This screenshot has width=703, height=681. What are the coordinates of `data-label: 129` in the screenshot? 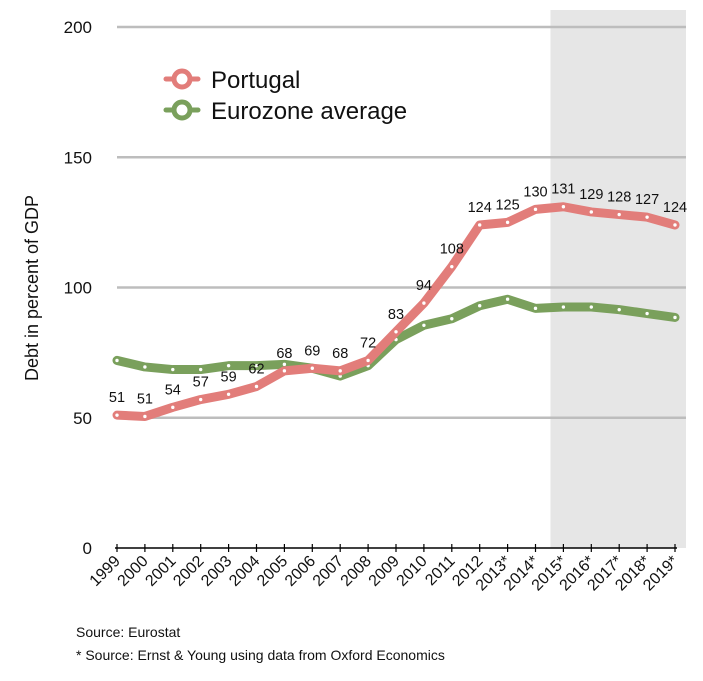 It's located at (591, 195).